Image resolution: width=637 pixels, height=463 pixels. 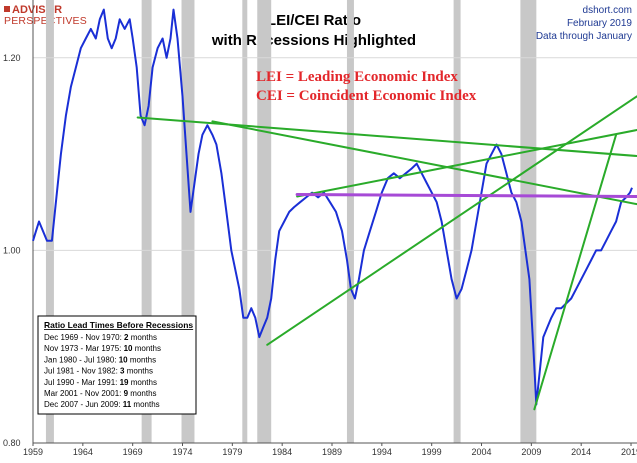 I want to click on source-label: dshort.com, so click(x=607, y=10).